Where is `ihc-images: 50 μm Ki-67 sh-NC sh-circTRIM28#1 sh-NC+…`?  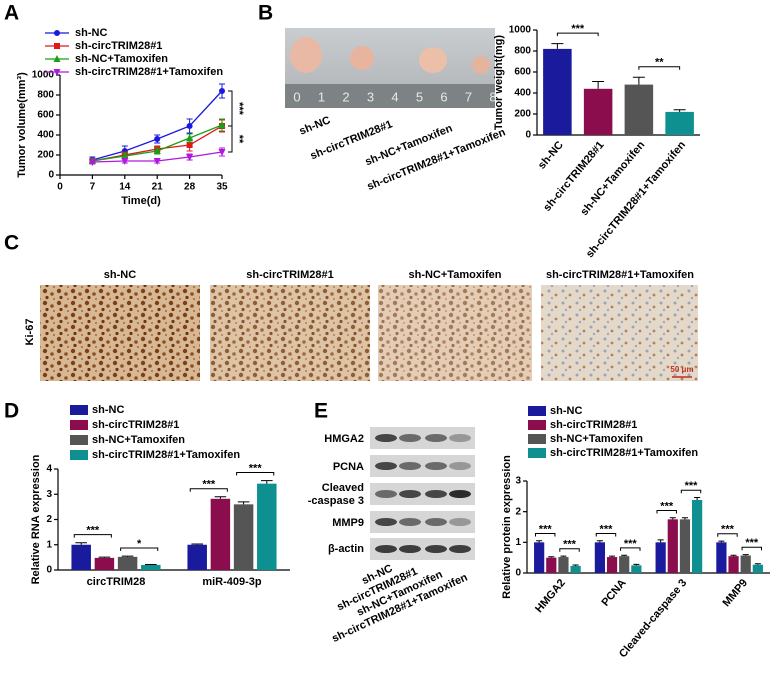
ihc-images: 50 μm Ki-67 sh-NC sh-circTRIM28#1 sh-NC+… is located at coordinates (361, 325).